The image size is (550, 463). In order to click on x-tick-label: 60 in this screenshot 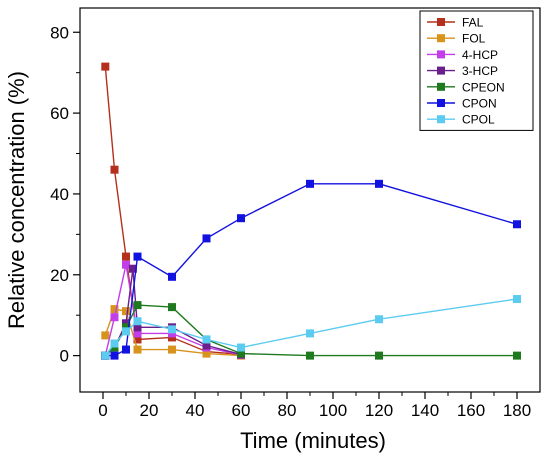, I will do `click(241, 410)`.